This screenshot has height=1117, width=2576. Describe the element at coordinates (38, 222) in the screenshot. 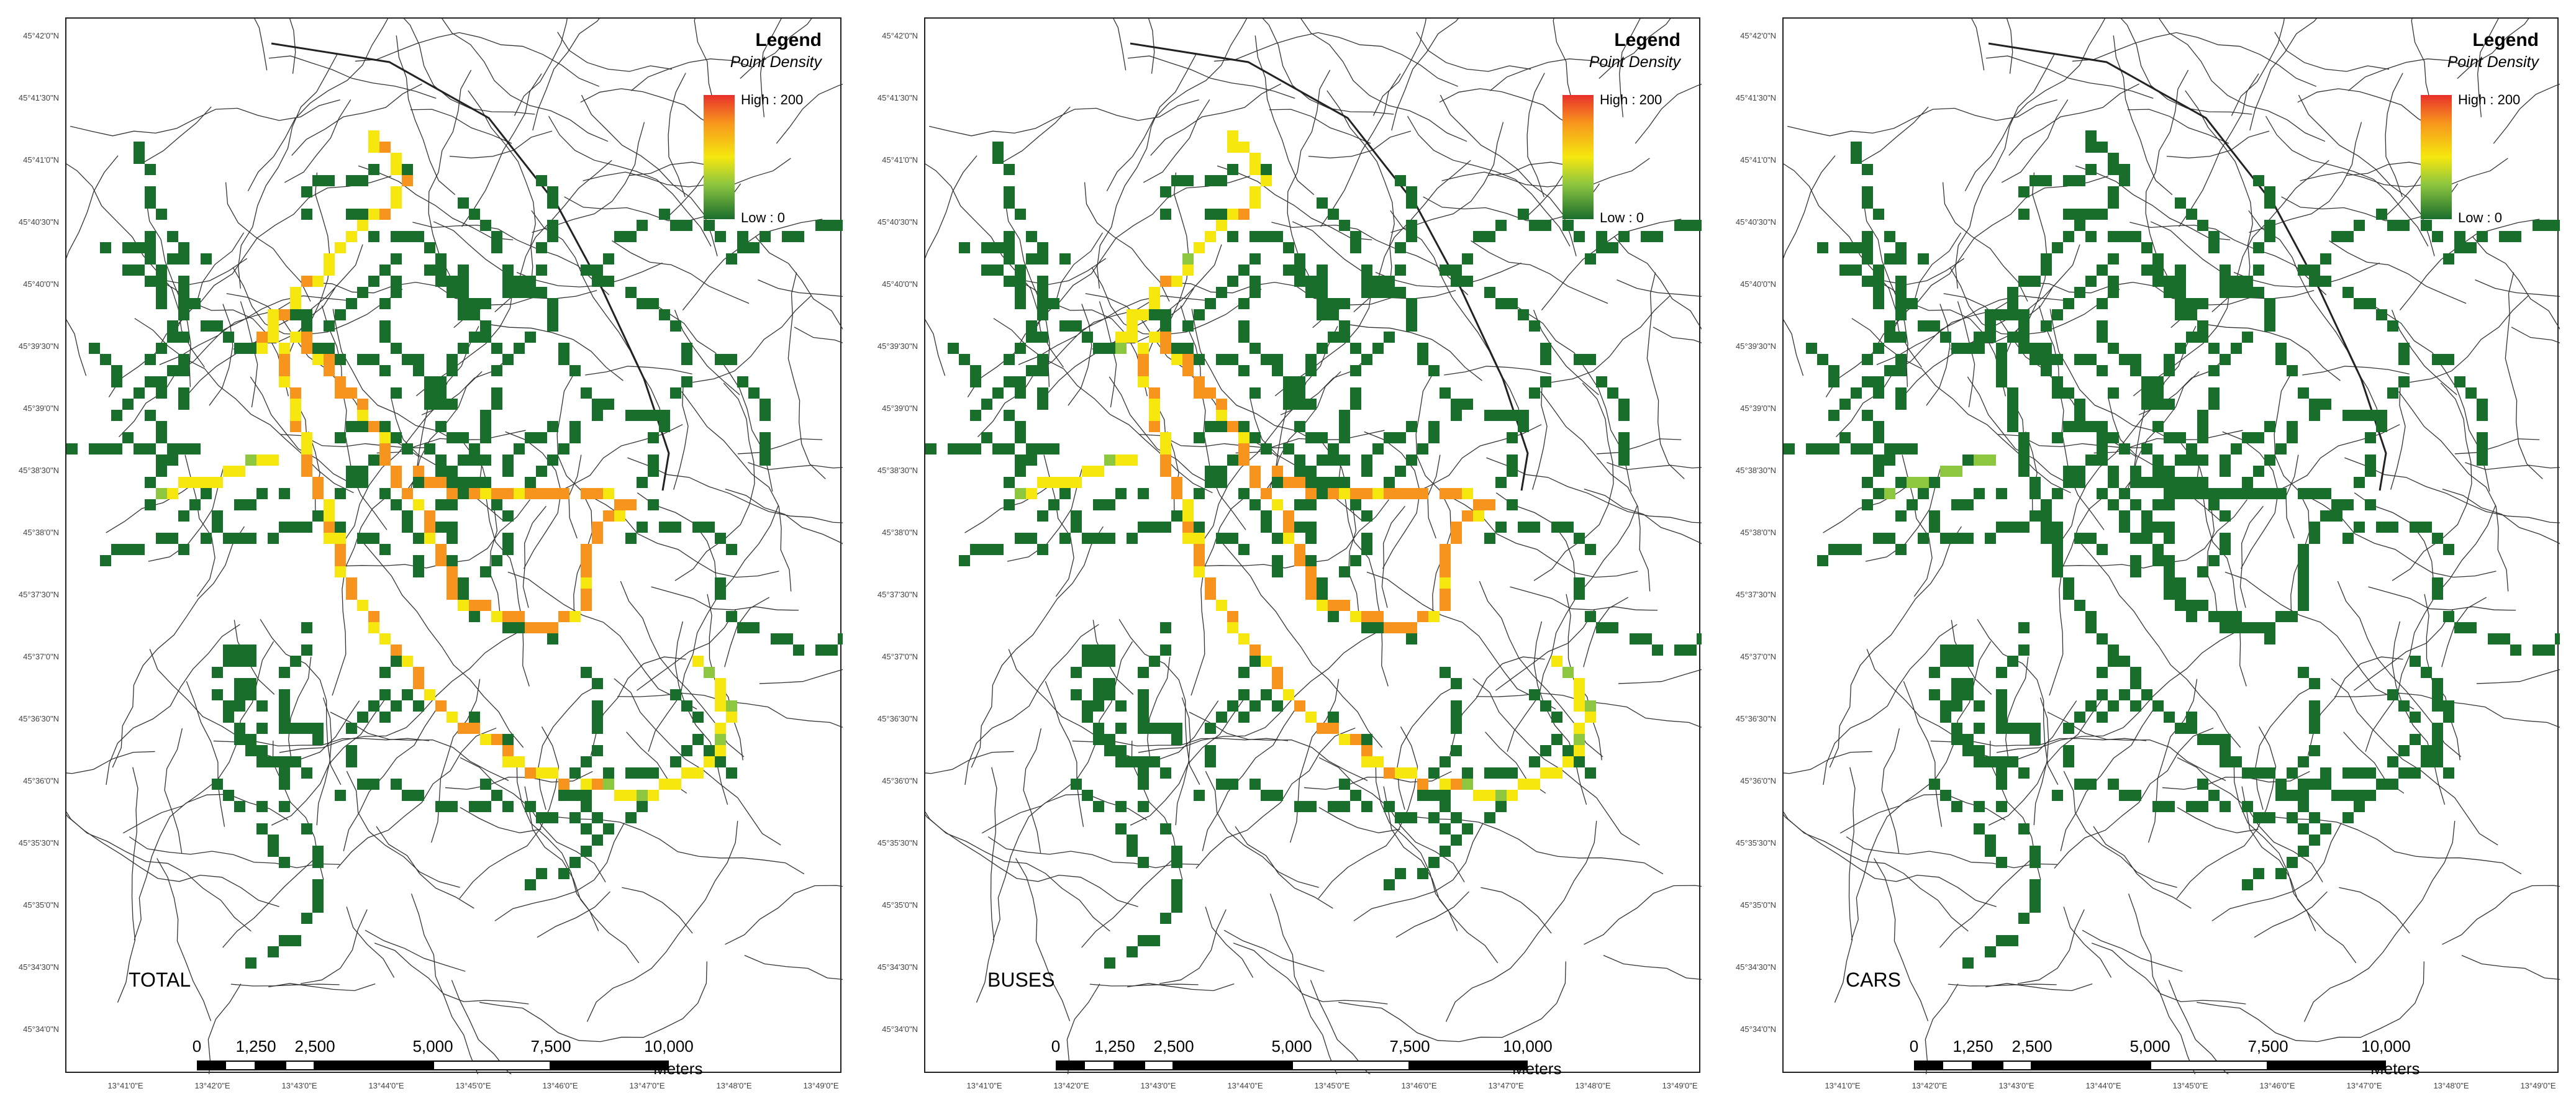

I see `latitude-label: 45°40'30"N` at that location.